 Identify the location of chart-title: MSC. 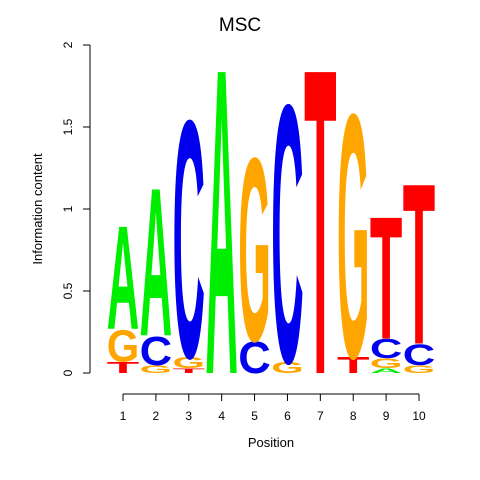
(240, 25).